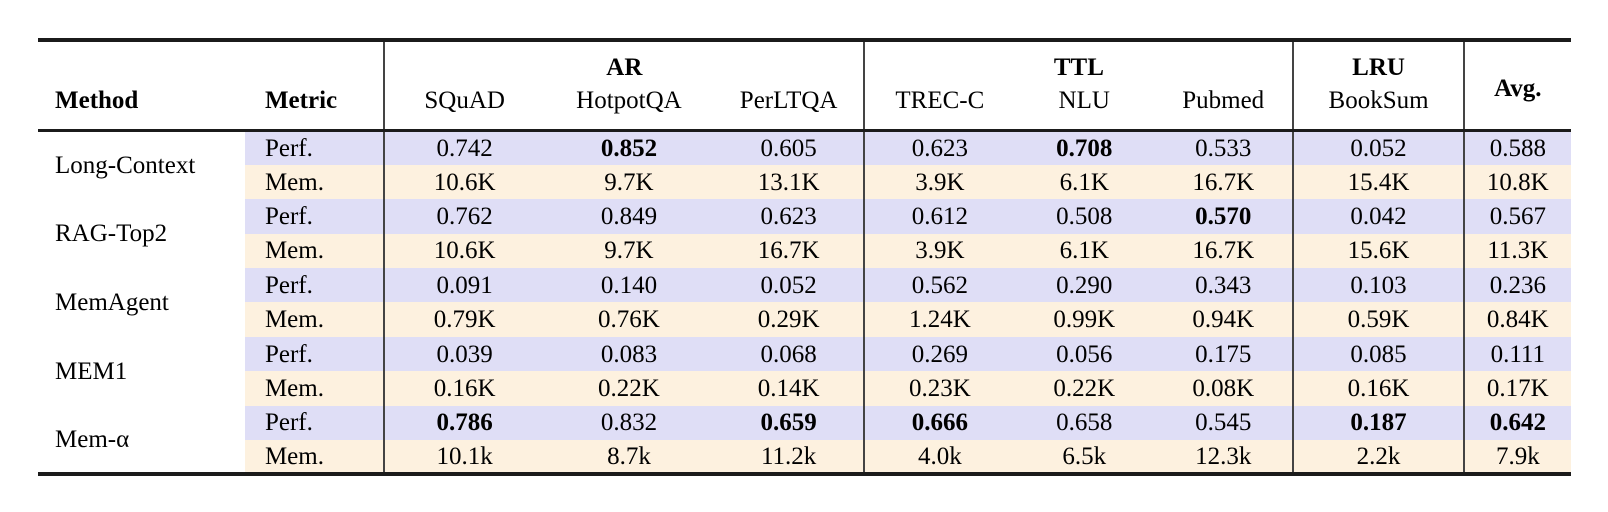  Describe the element at coordinates (790, 457) in the screenshot. I see `value-cell: 11.2k` at that location.